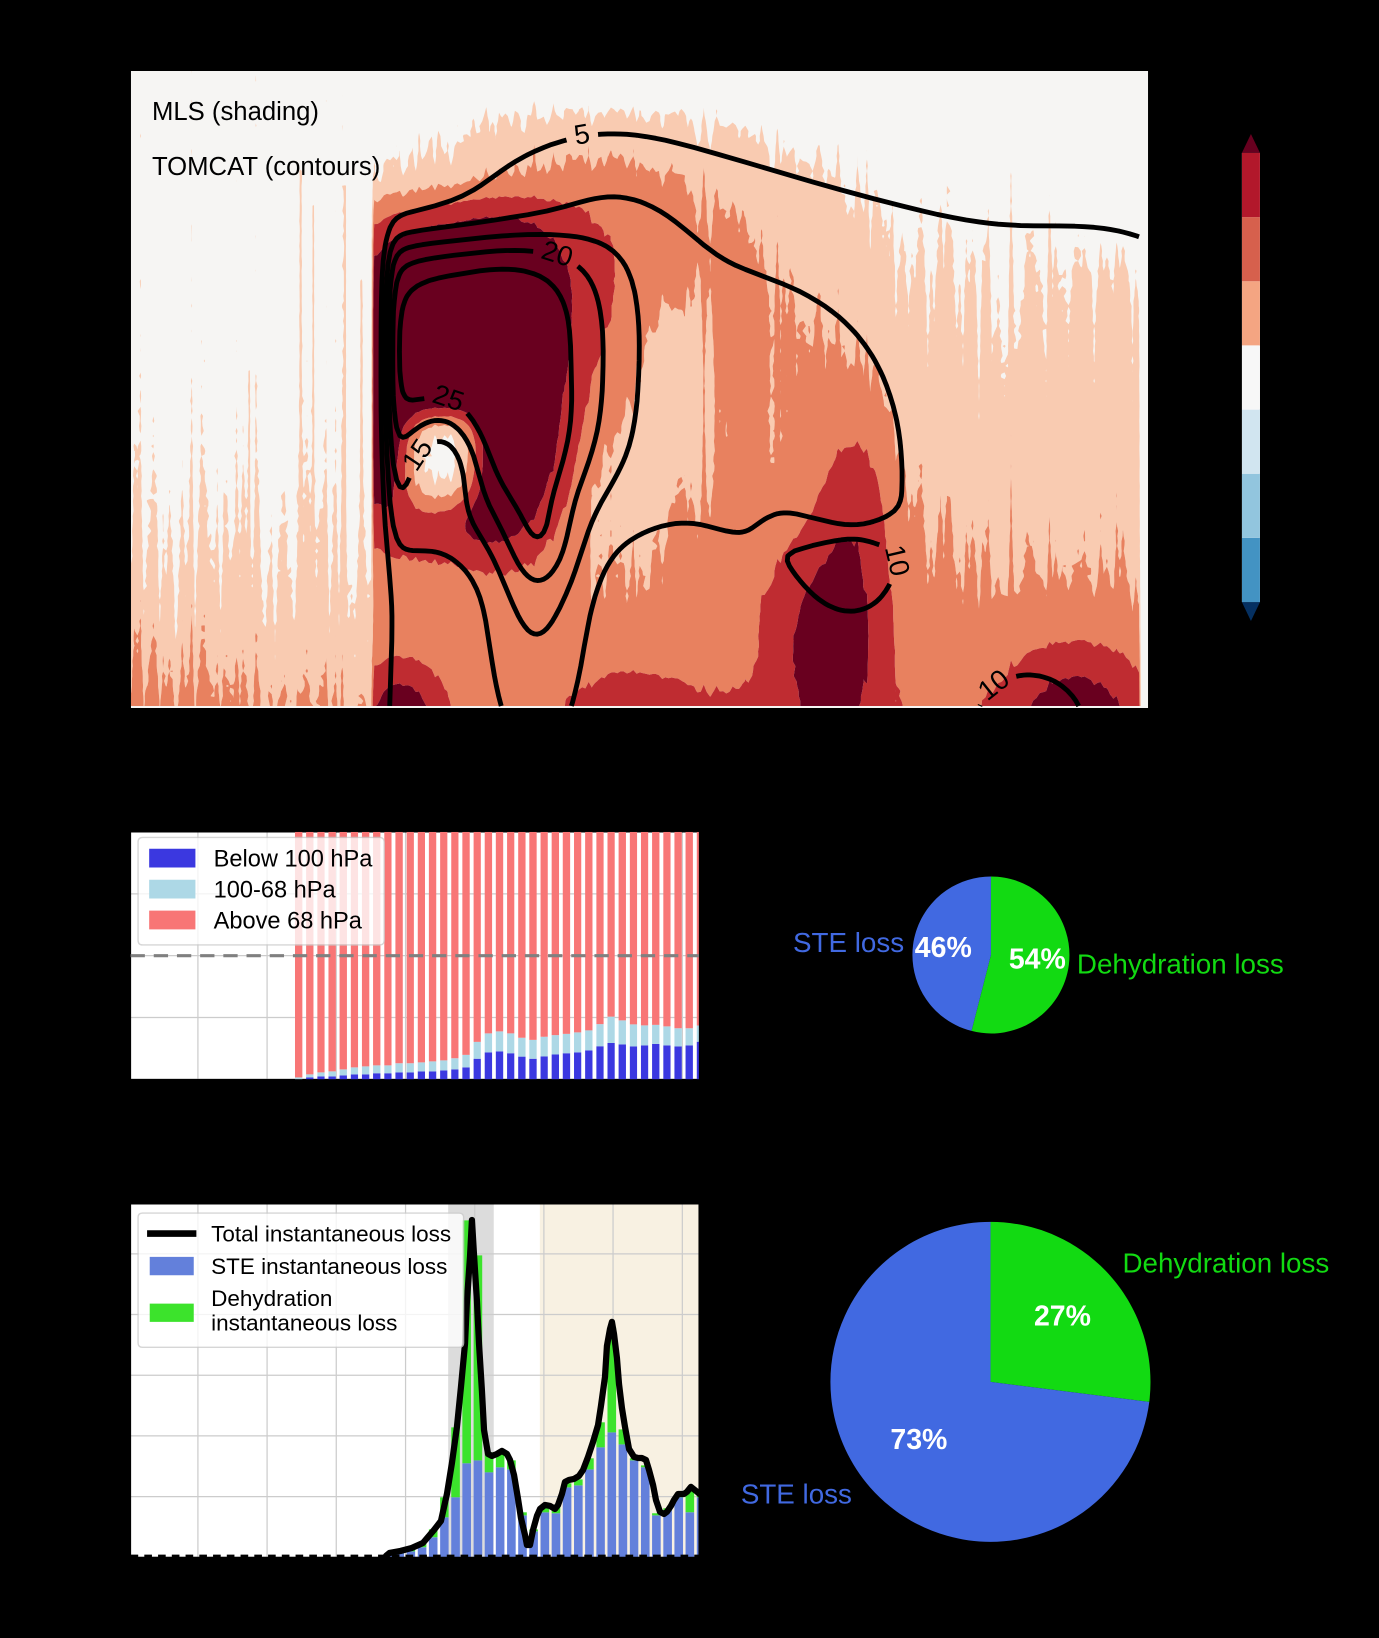 The image size is (1379, 1638). Describe the element at coordinates (331, 1234) in the screenshot. I see `svg-text: Total instantaneous loss` at that location.